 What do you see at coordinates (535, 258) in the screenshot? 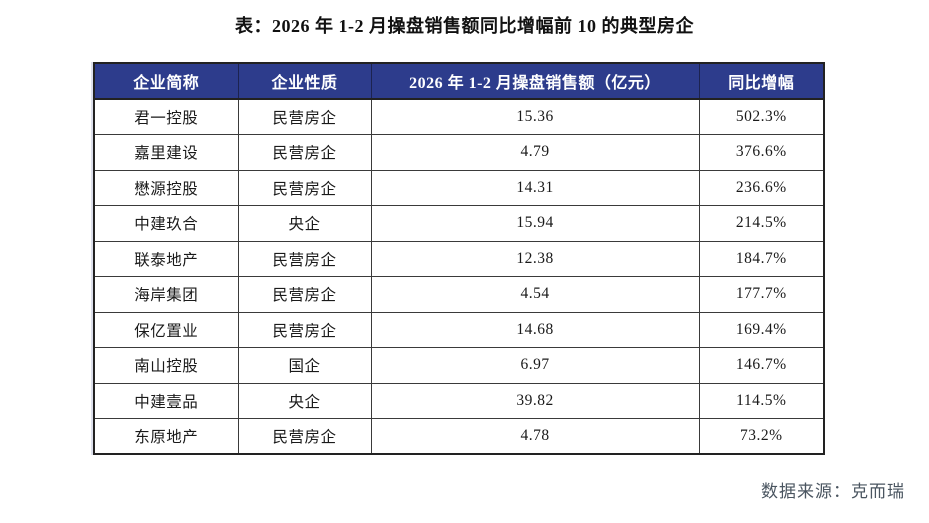
I see `sales-value-cell: 12.38` at bounding box center [535, 258].